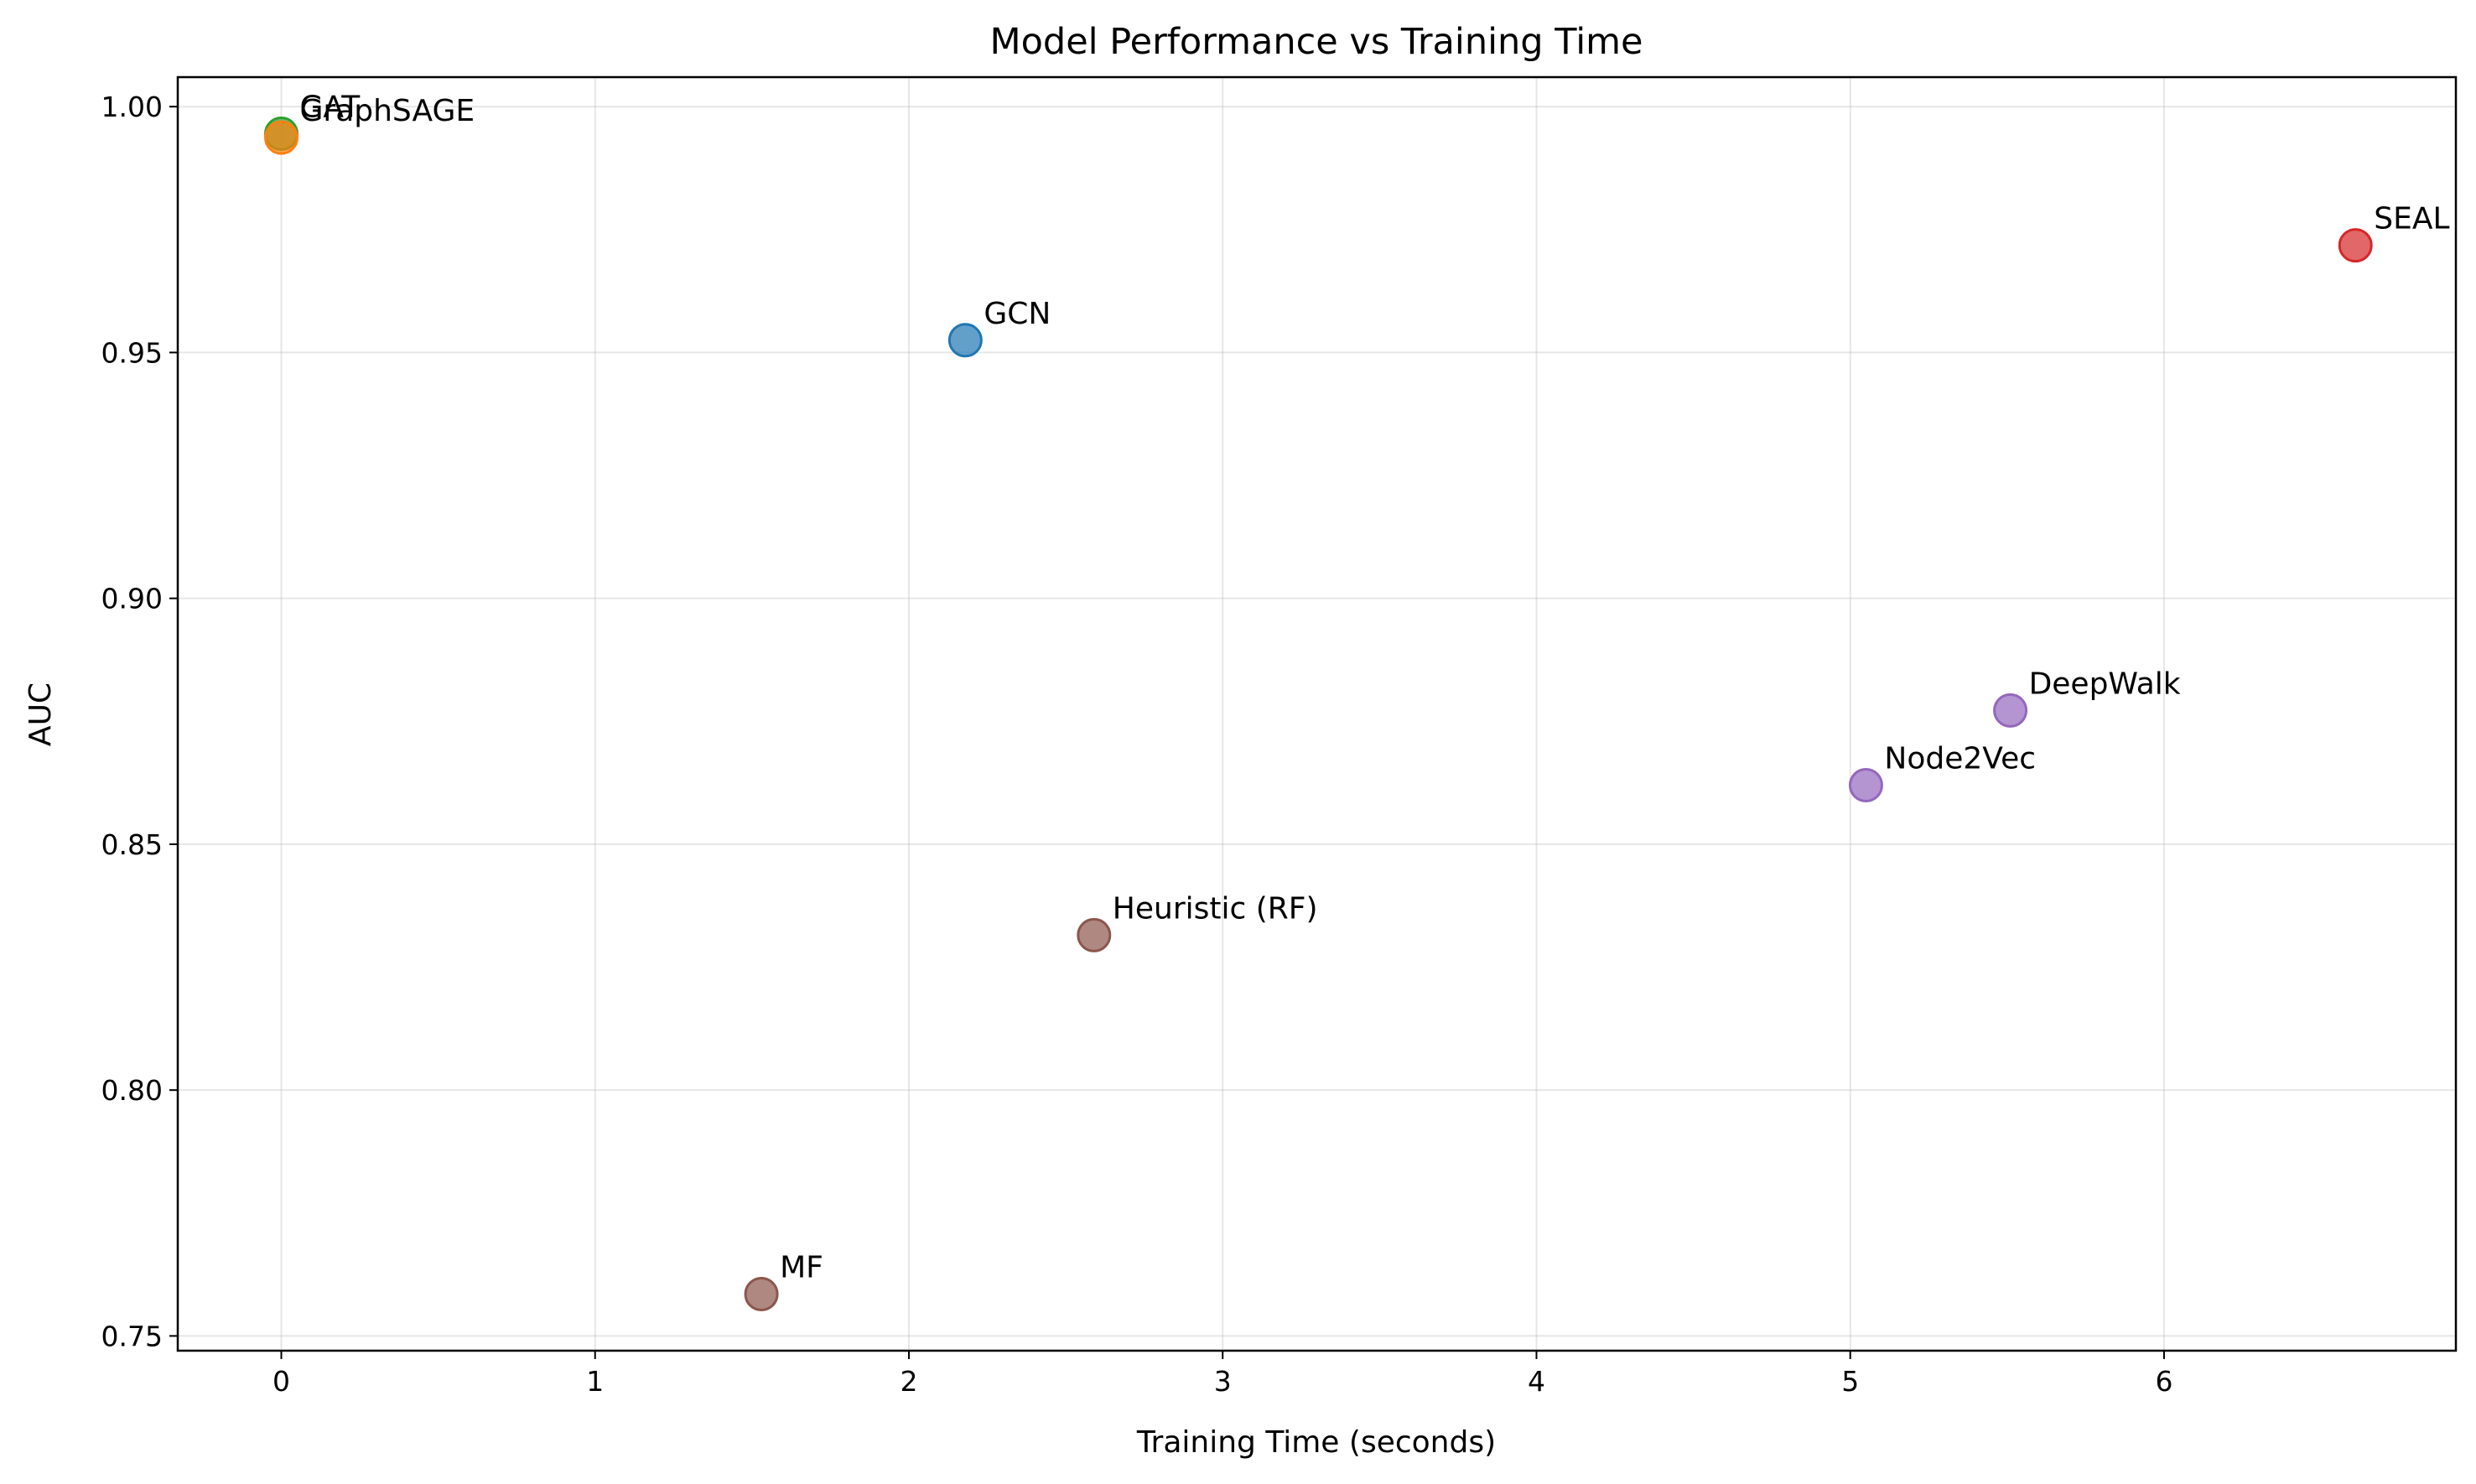 Image resolution: width=2476 pixels, height=1484 pixels. What do you see at coordinates (595, 1381) in the screenshot?
I see `x-tick-label: 1` at bounding box center [595, 1381].